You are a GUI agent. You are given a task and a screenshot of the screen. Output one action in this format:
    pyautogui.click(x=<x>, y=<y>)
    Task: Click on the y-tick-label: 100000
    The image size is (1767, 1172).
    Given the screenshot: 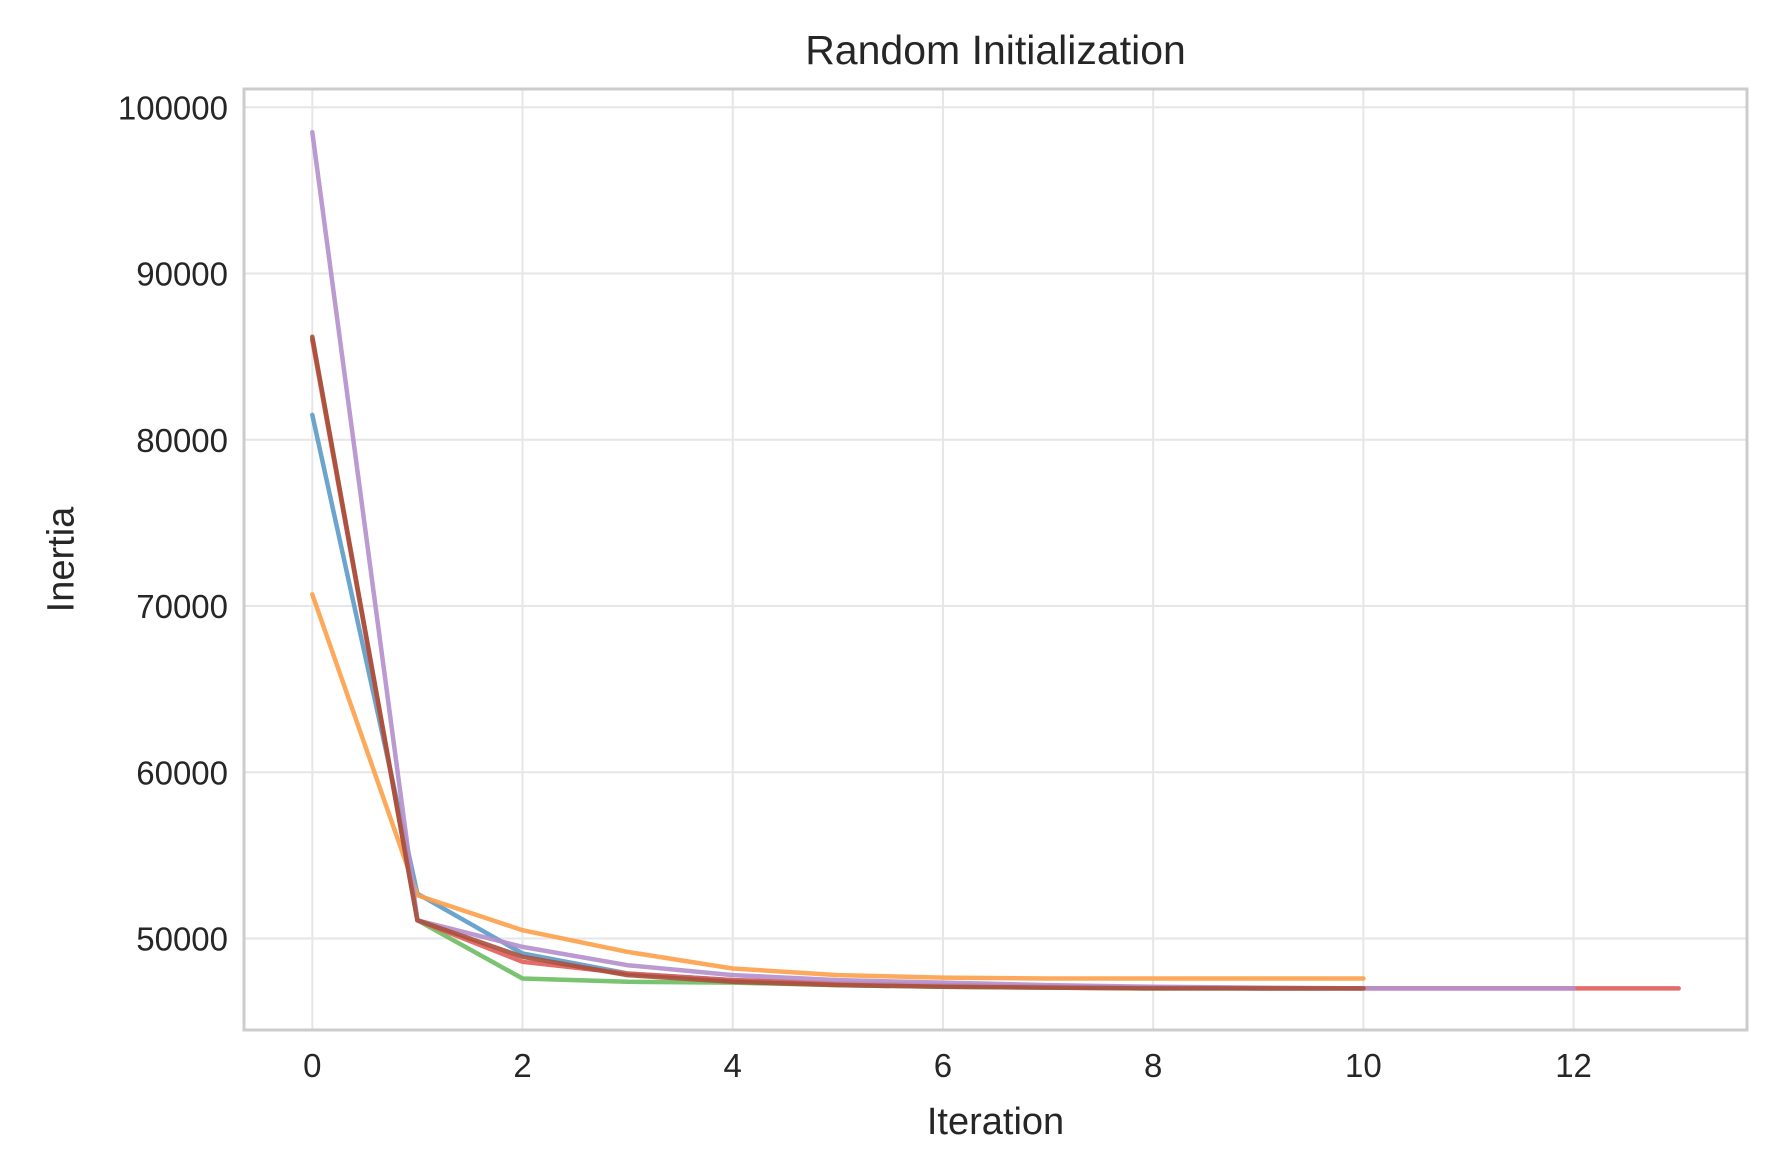 What is the action you would take?
    pyautogui.click(x=173, y=107)
    